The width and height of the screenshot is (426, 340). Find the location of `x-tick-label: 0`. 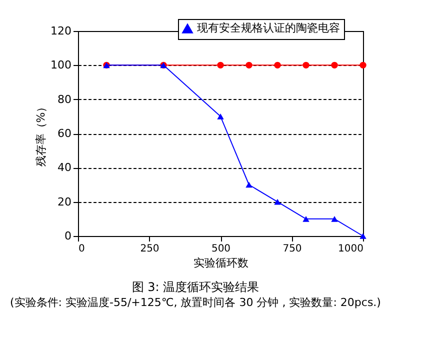

x-tick-label: 0 is located at coordinates (81, 249).